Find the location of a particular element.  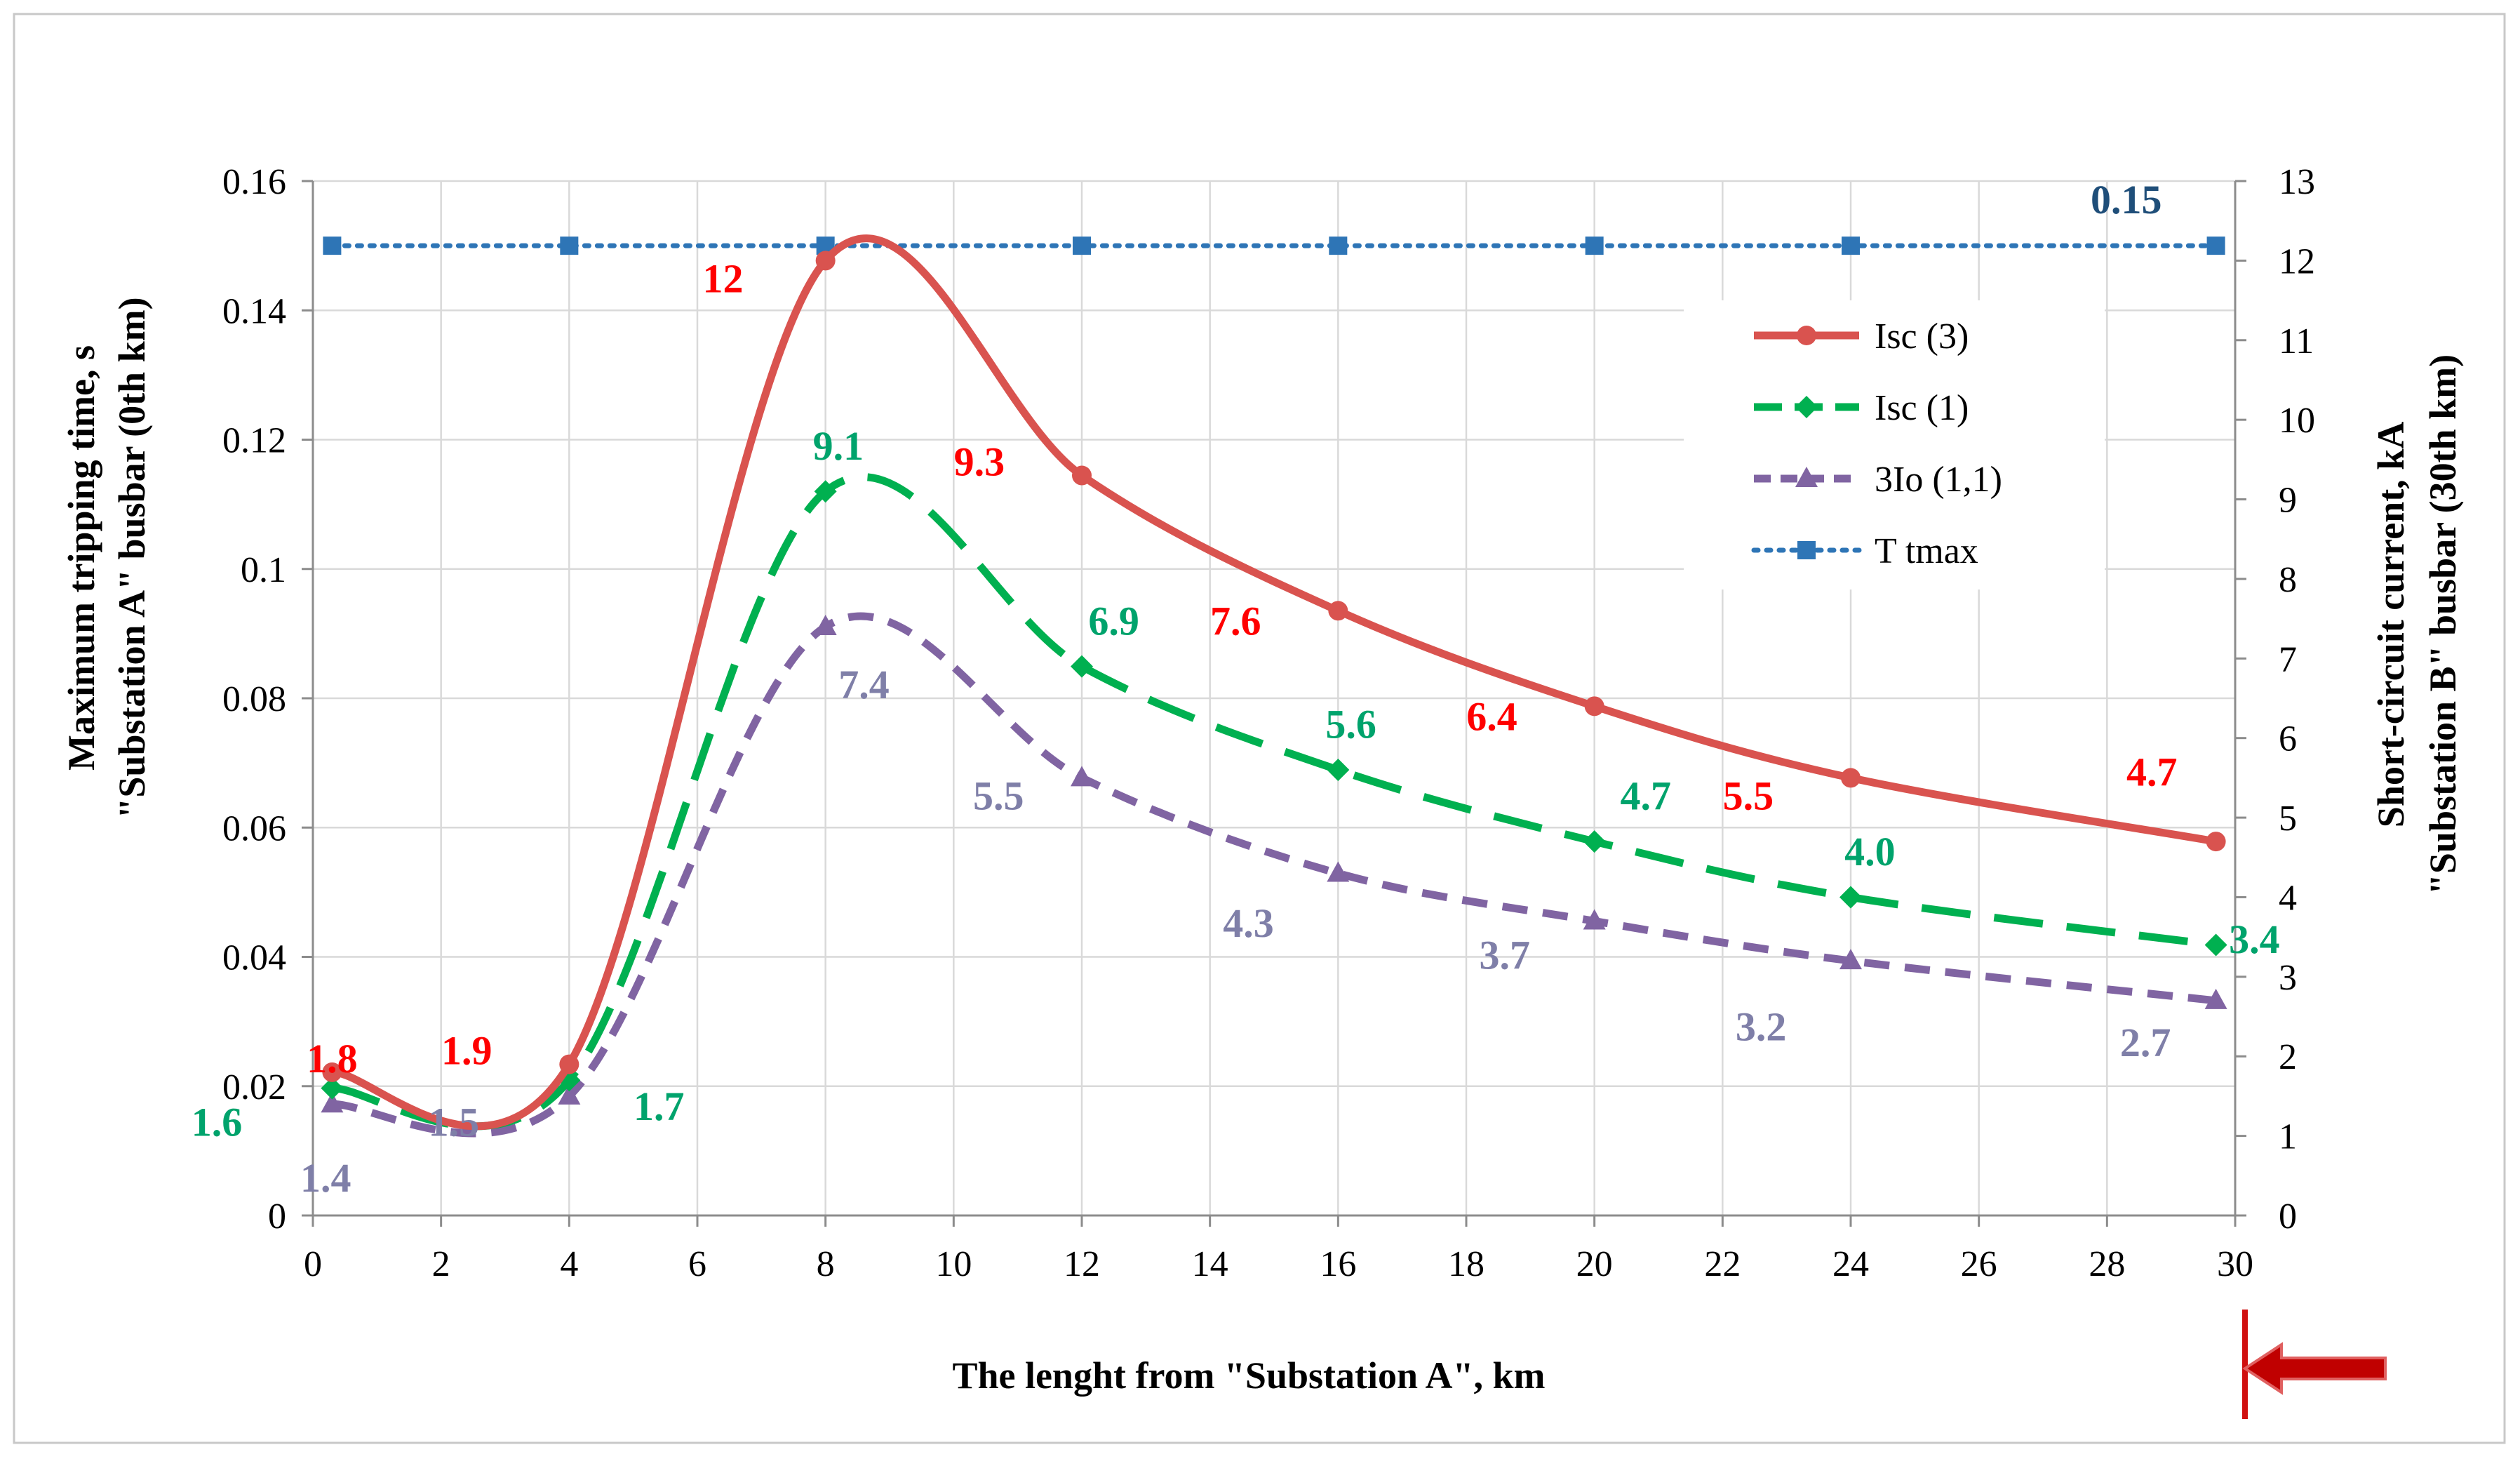

data-label: 7.4 is located at coordinates (864, 684).